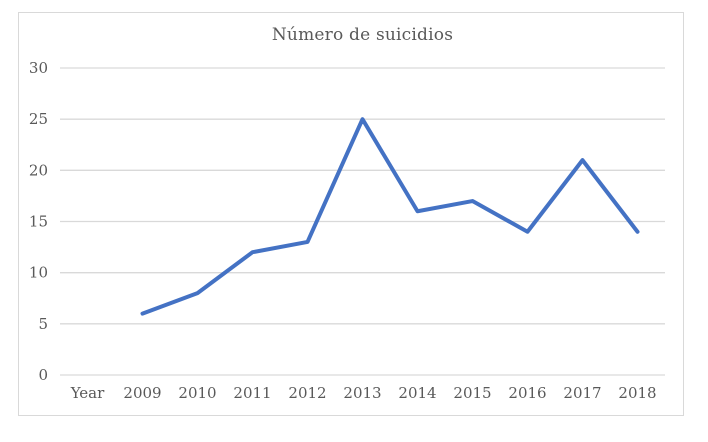  I want to click on x-tick-label: 2012, so click(307, 393).